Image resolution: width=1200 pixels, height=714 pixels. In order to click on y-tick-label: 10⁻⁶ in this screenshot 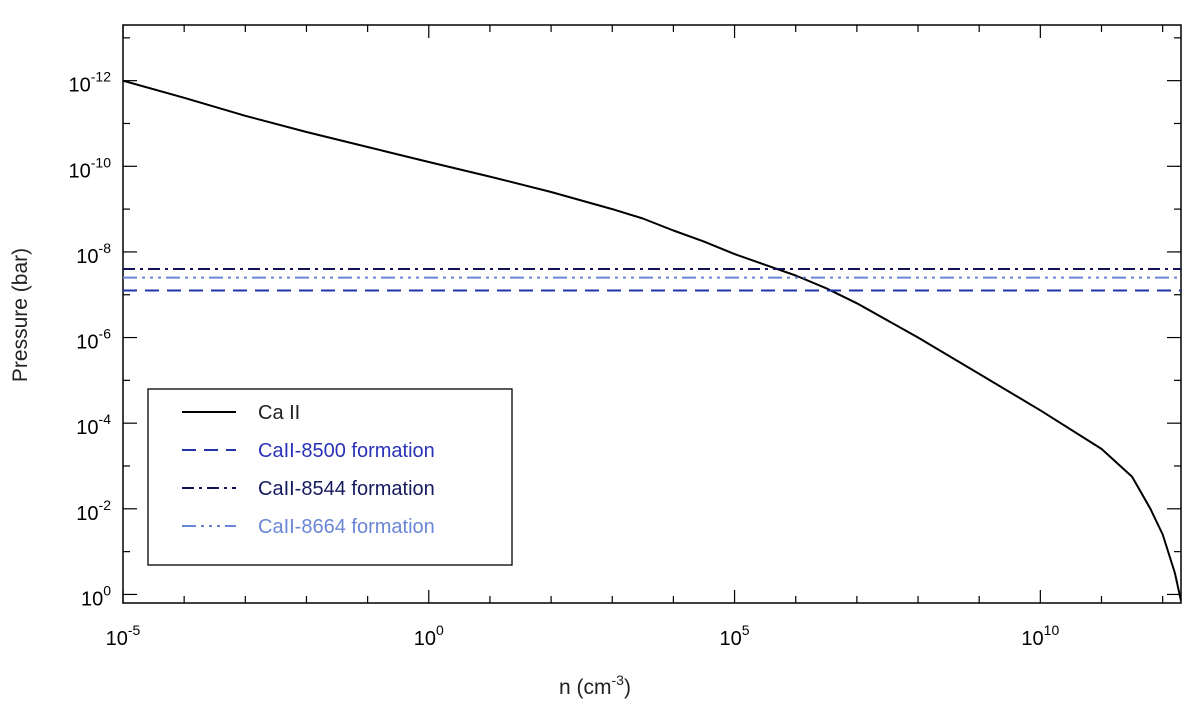, I will do `click(93, 340)`.